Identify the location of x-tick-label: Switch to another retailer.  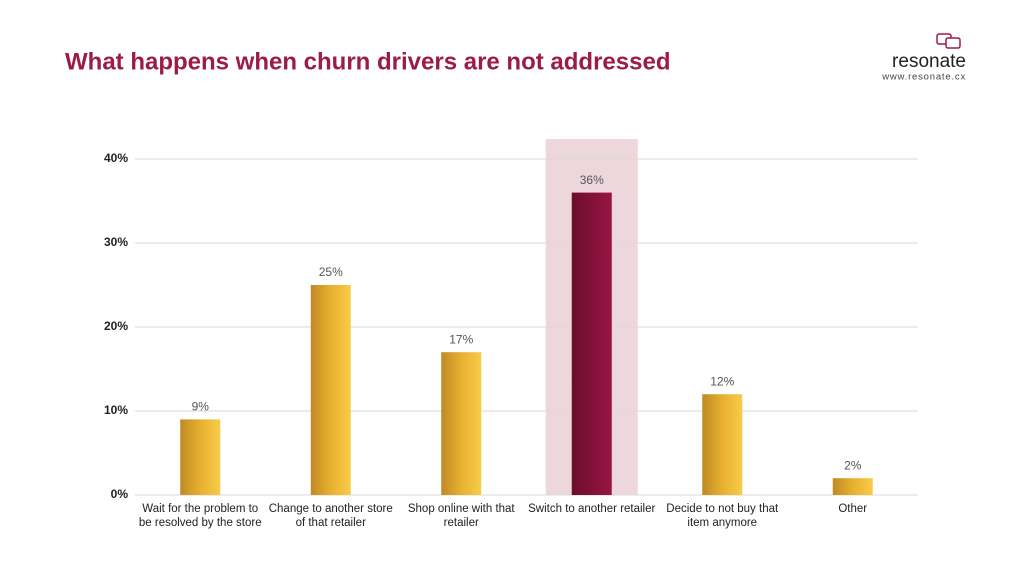
(592, 509).